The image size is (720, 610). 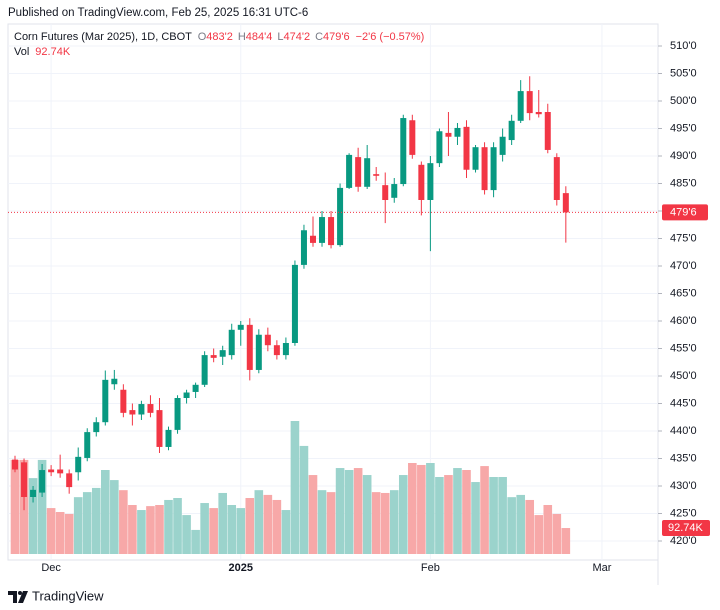 What do you see at coordinates (683, 101) in the screenshot?
I see `y-tick-label: 500'0` at bounding box center [683, 101].